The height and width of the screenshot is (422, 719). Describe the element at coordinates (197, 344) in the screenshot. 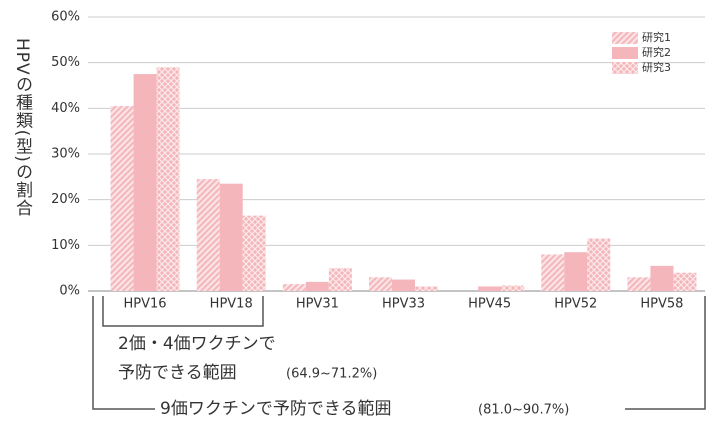

I see `annotation: 2価・4価ワクチンで` at that location.